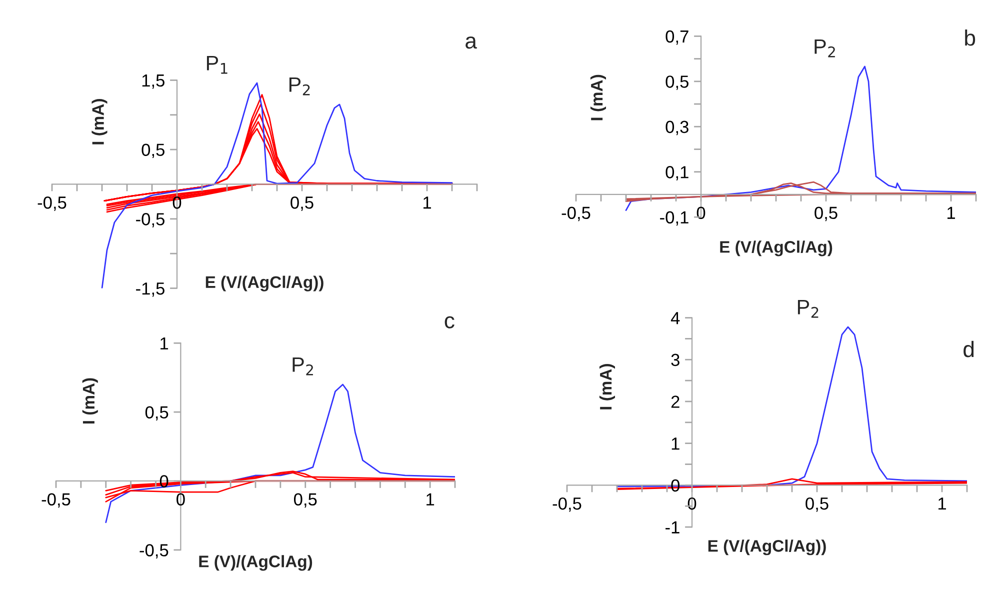 The image size is (1000, 603). What do you see at coordinates (150, 289) in the screenshot?
I see `y-tick-label: -1,5` at bounding box center [150, 289].